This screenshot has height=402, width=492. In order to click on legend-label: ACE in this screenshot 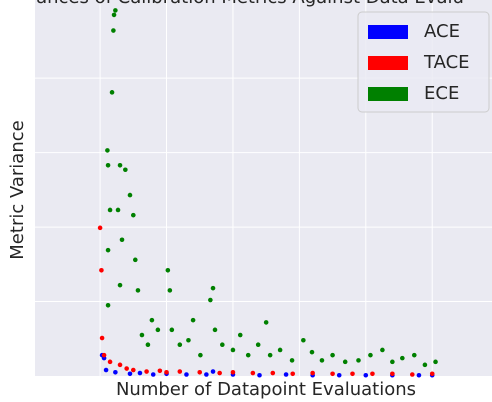, I will do `click(442, 31)`.